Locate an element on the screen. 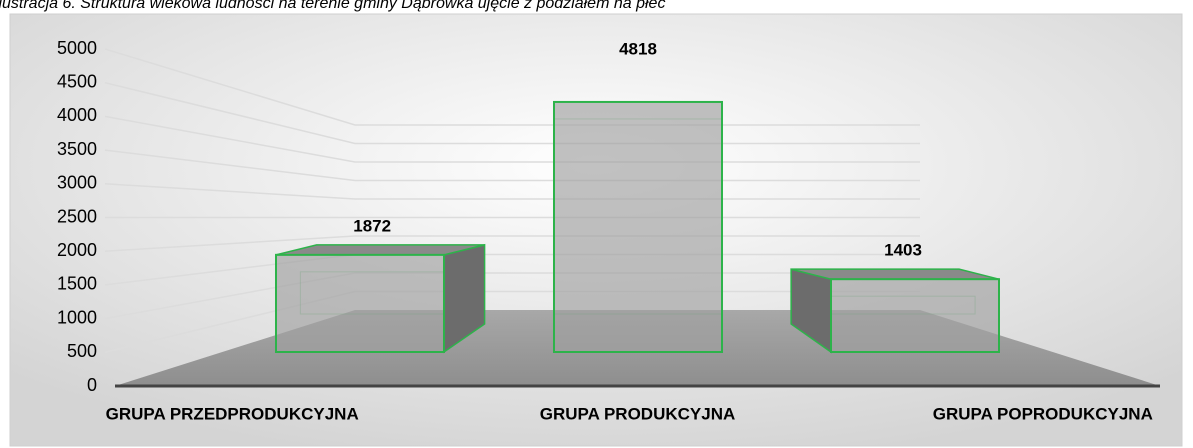 Image resolution: width=1193 pixels, height=448 pixels. bar-top is located at coordinates (895, 274).